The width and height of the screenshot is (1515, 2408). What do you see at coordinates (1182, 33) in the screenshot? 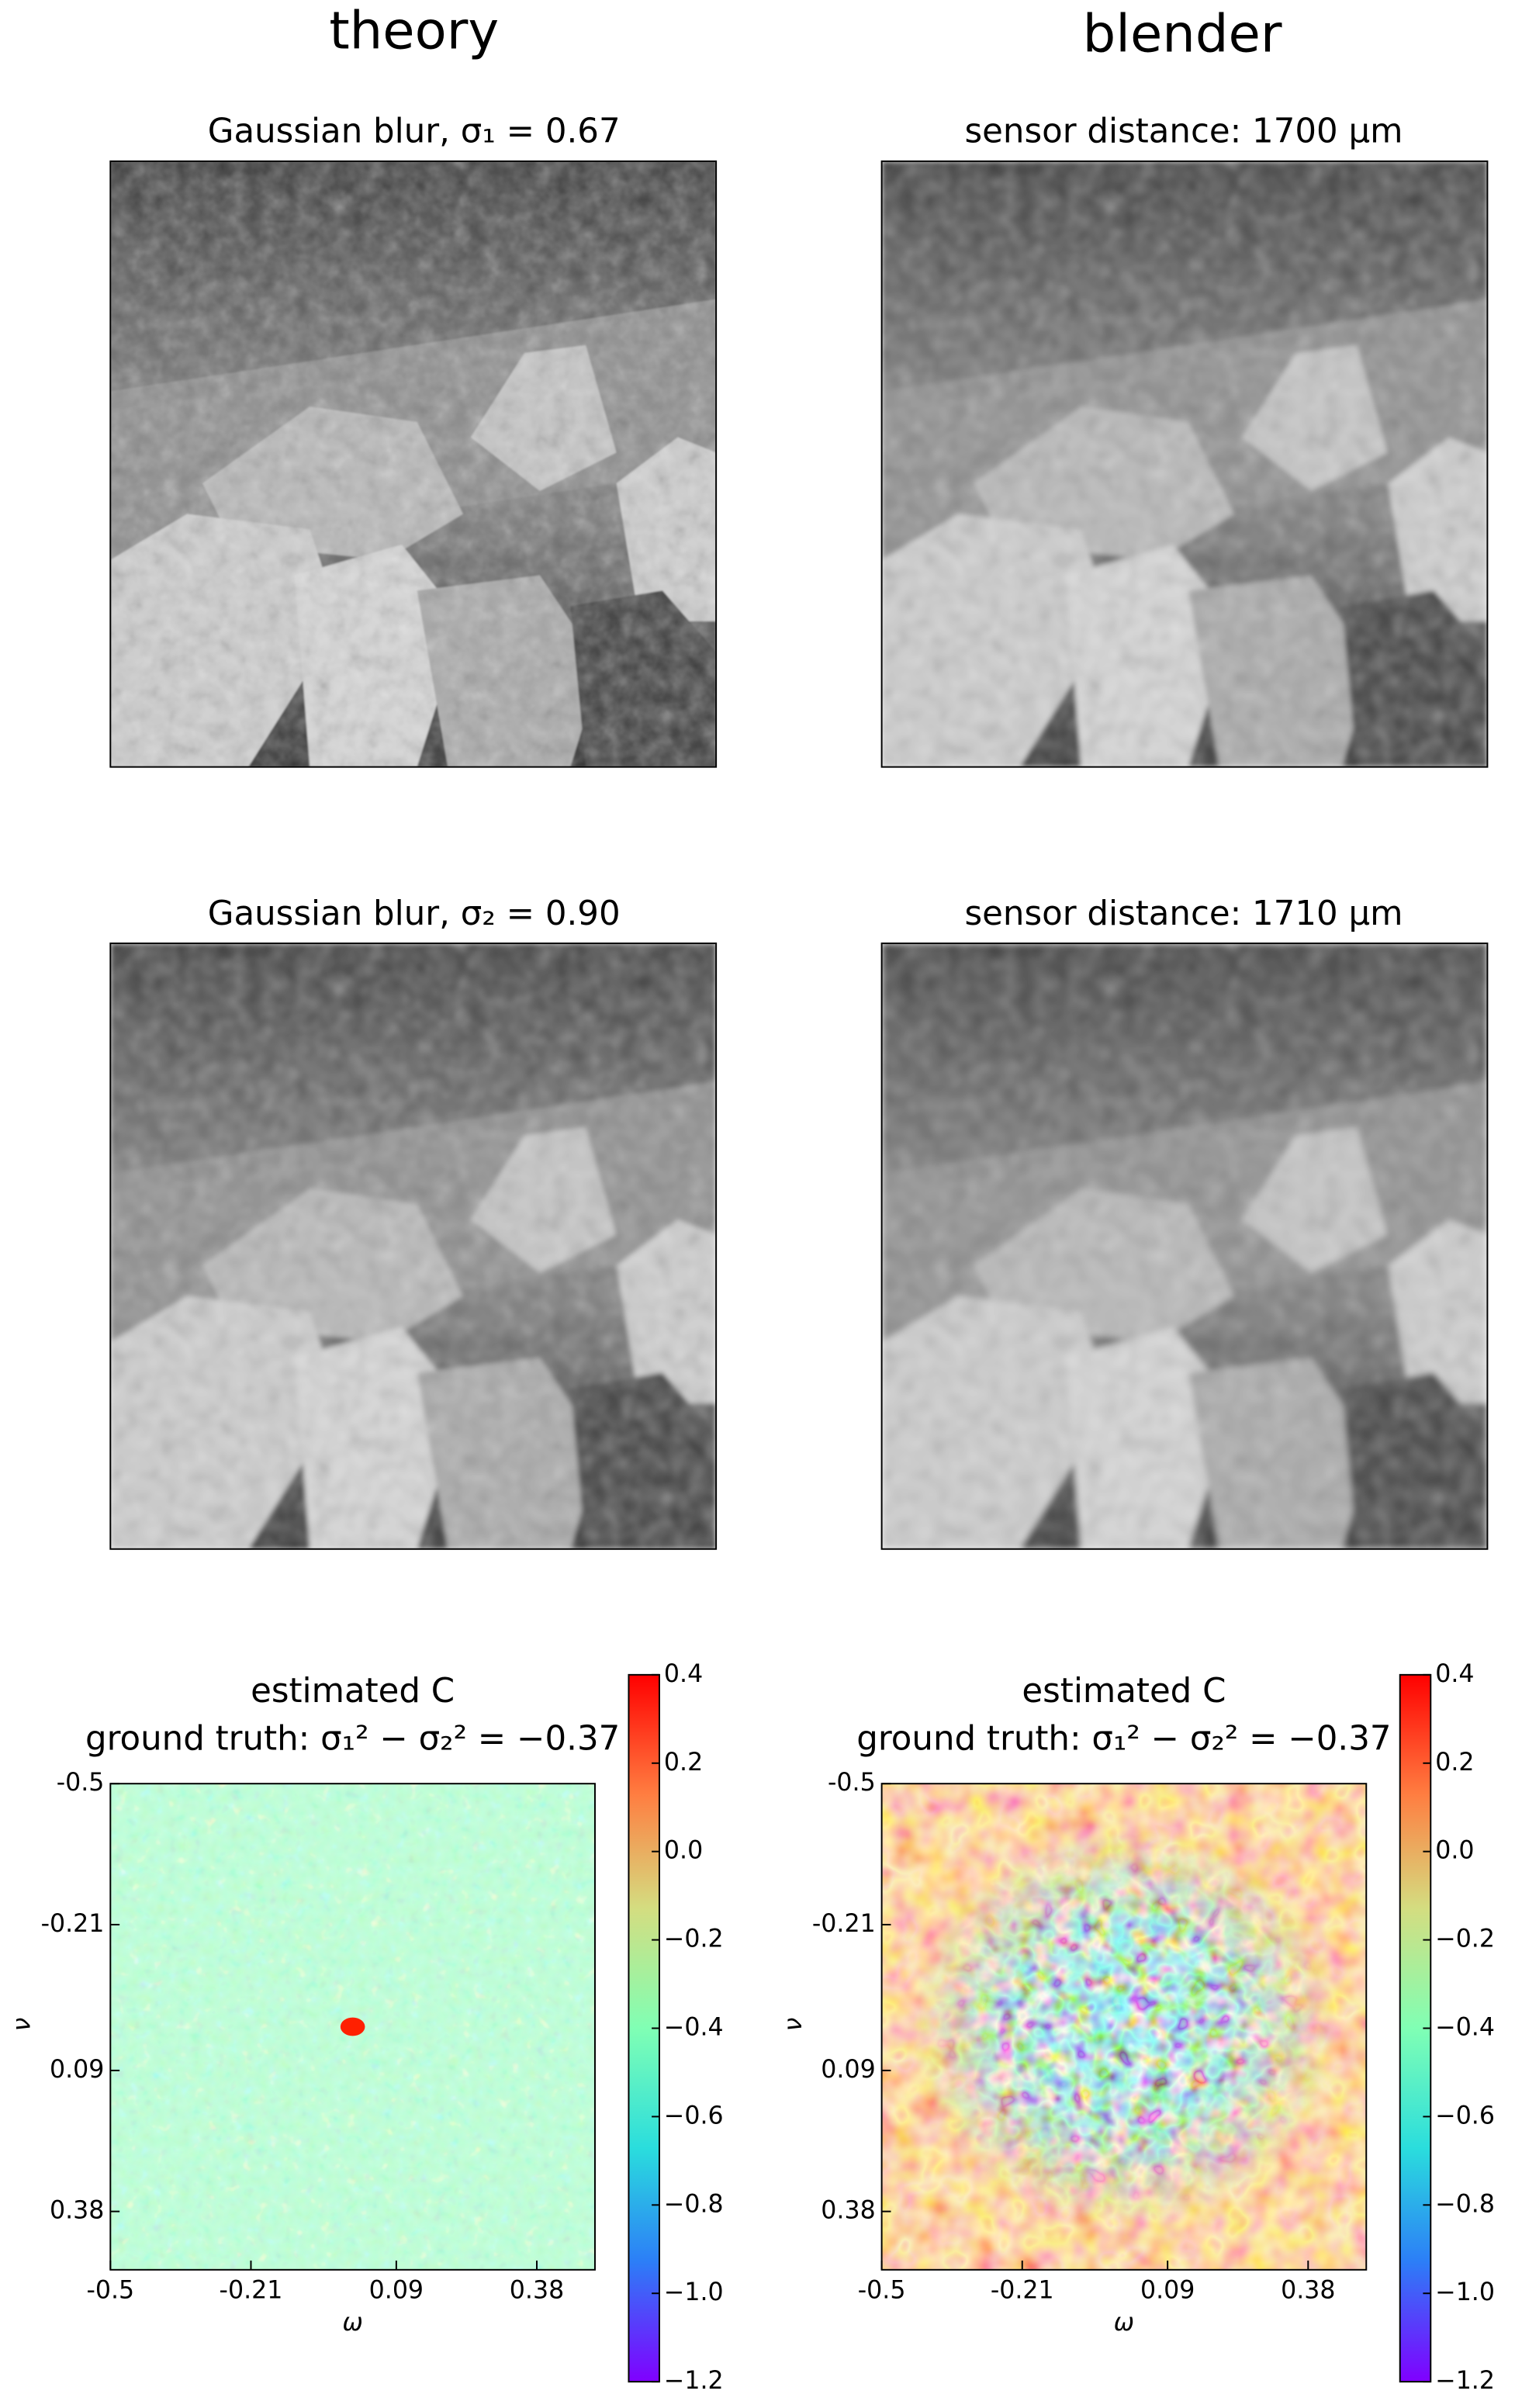
I see `column-header: blender` at bounding box center [1182, 33].